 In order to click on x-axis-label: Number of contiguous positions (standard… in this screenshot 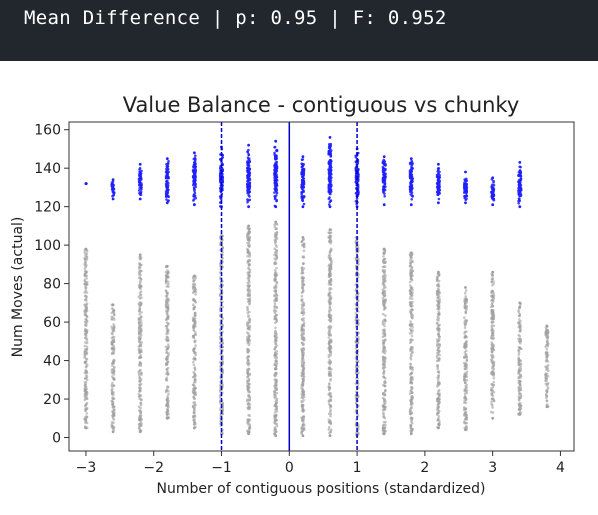, I will do `click(320, 489)`.